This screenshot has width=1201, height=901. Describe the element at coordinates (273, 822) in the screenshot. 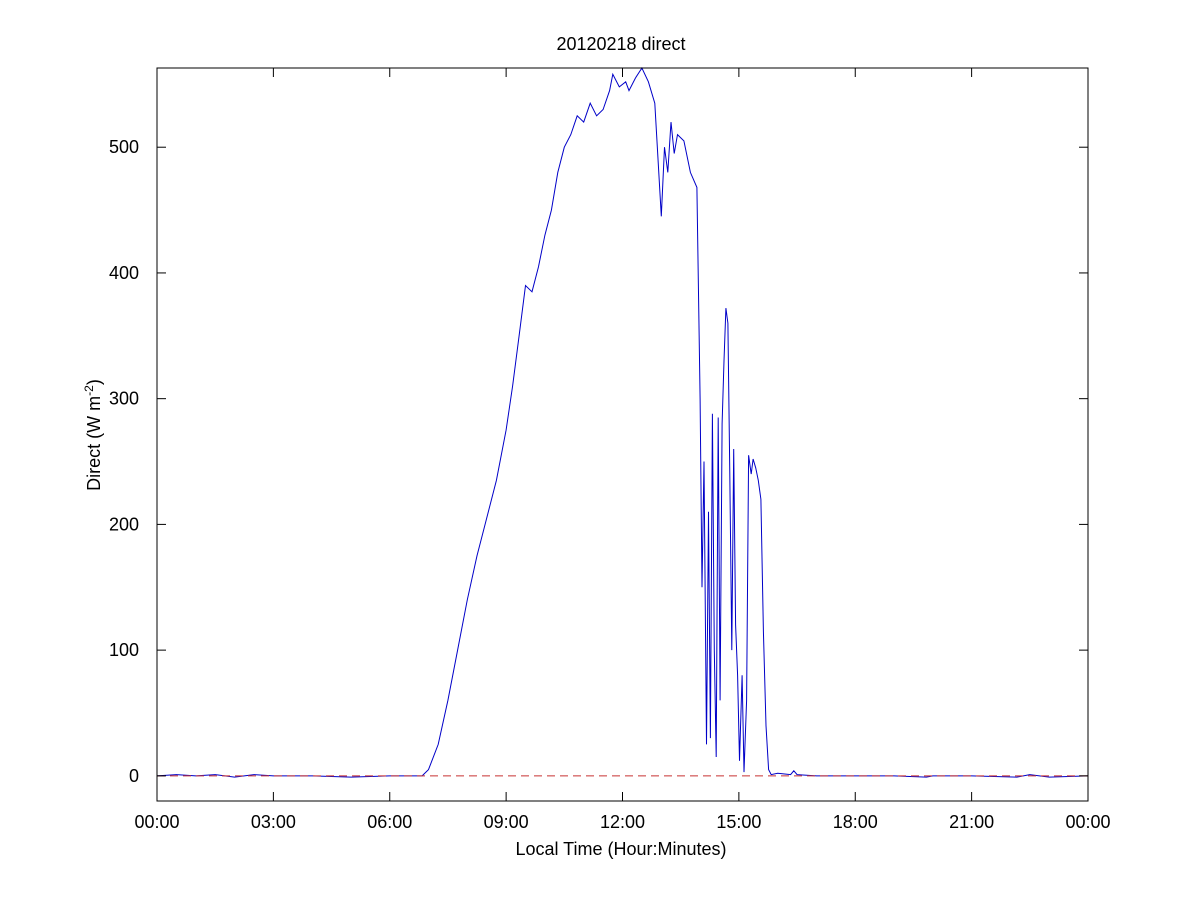

I see `x-tick-label: 03:00` at that location.